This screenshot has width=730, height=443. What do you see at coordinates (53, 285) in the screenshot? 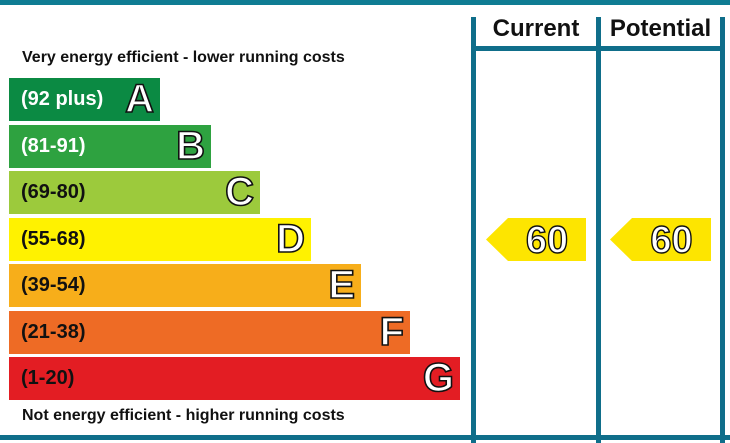
I see `band-e-range: (39-54)` at bounding box center [53, 285].